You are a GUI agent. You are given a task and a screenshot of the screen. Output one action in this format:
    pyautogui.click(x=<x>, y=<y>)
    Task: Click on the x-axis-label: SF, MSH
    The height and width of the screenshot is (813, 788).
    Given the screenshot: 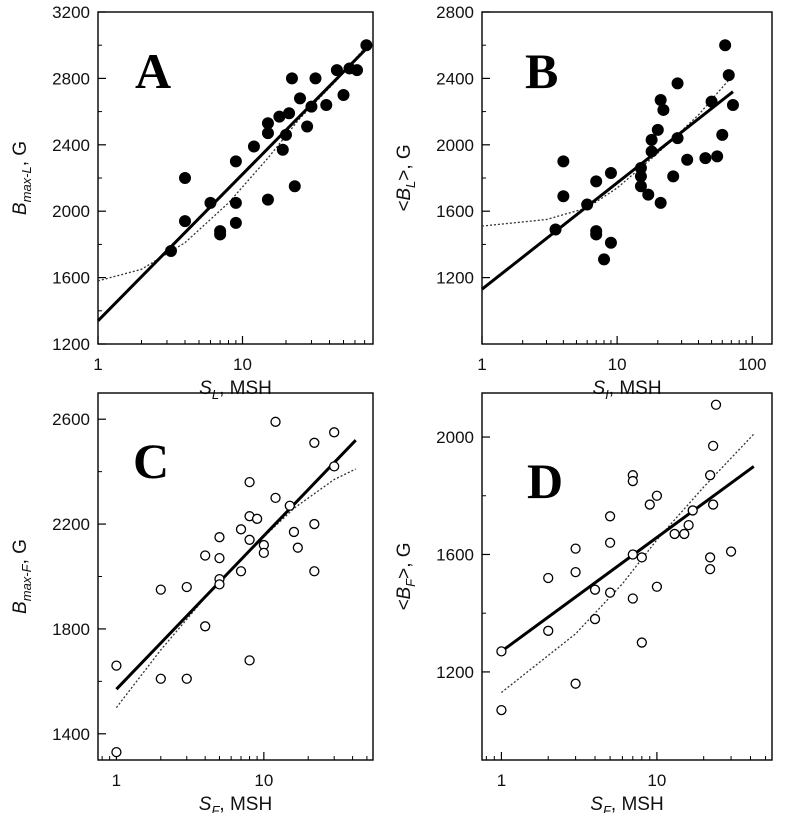 What is the action you would take?
    pyautogui.click(x=235, y=803)
    